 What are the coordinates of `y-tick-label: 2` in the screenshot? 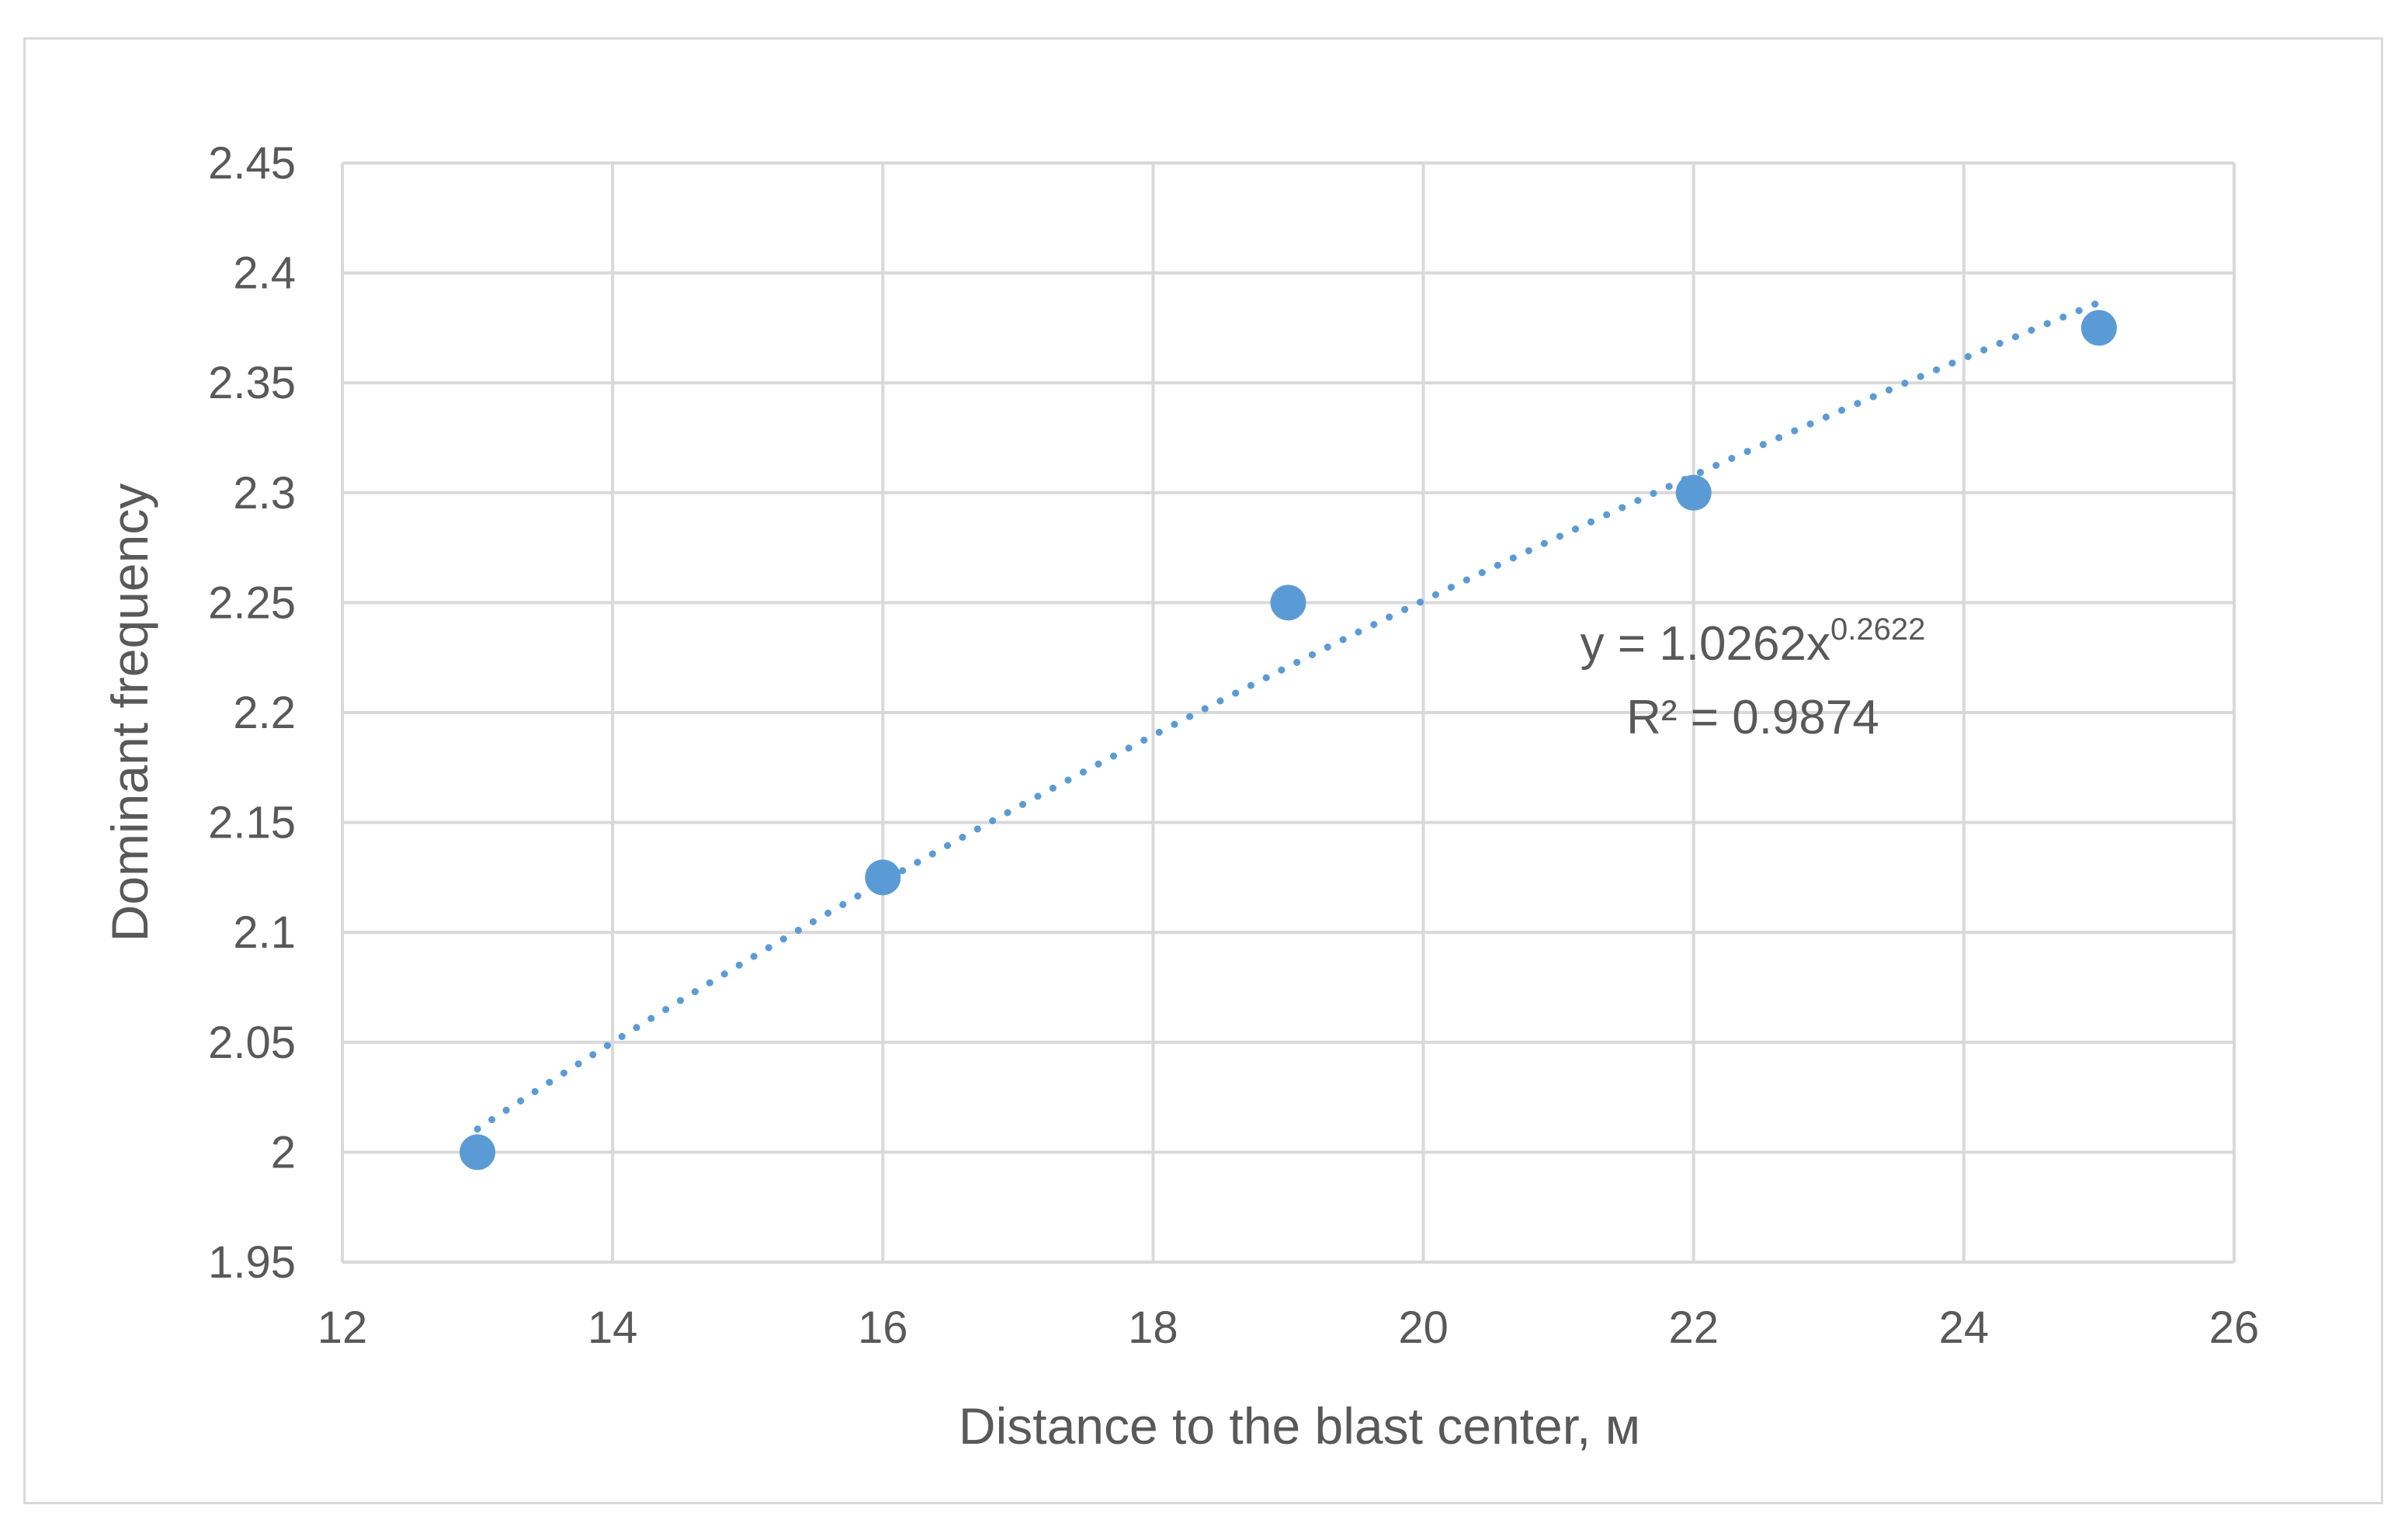 It's located at (283, 1152).